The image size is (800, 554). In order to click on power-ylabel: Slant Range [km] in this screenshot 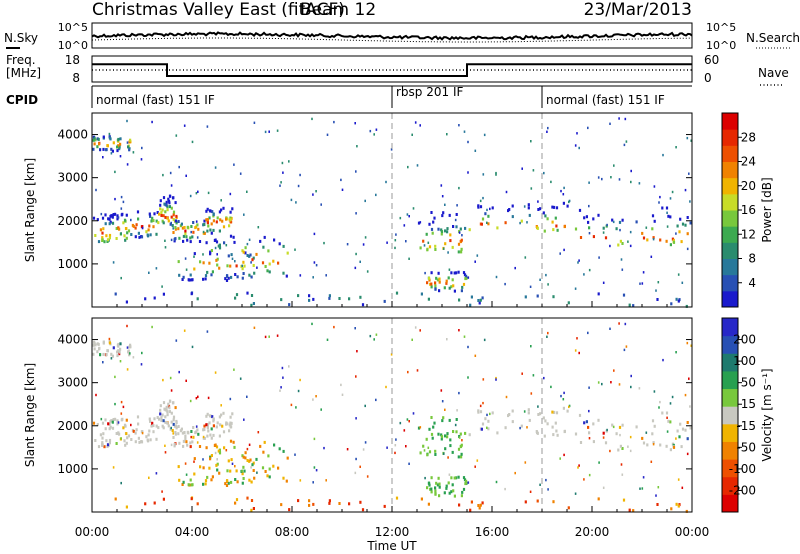, I will do `click(30, 210)`.